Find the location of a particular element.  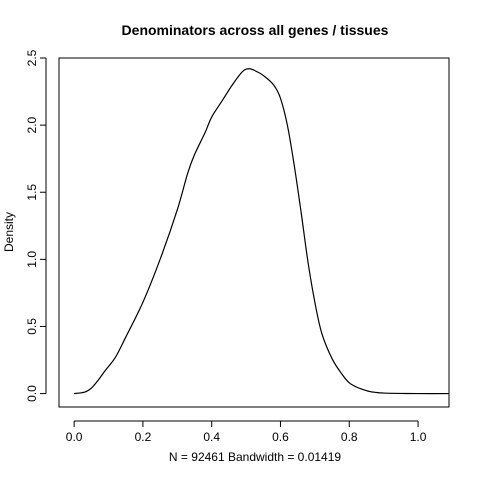

x-tick-label: 0.6 is located at coordinates (280, 437).